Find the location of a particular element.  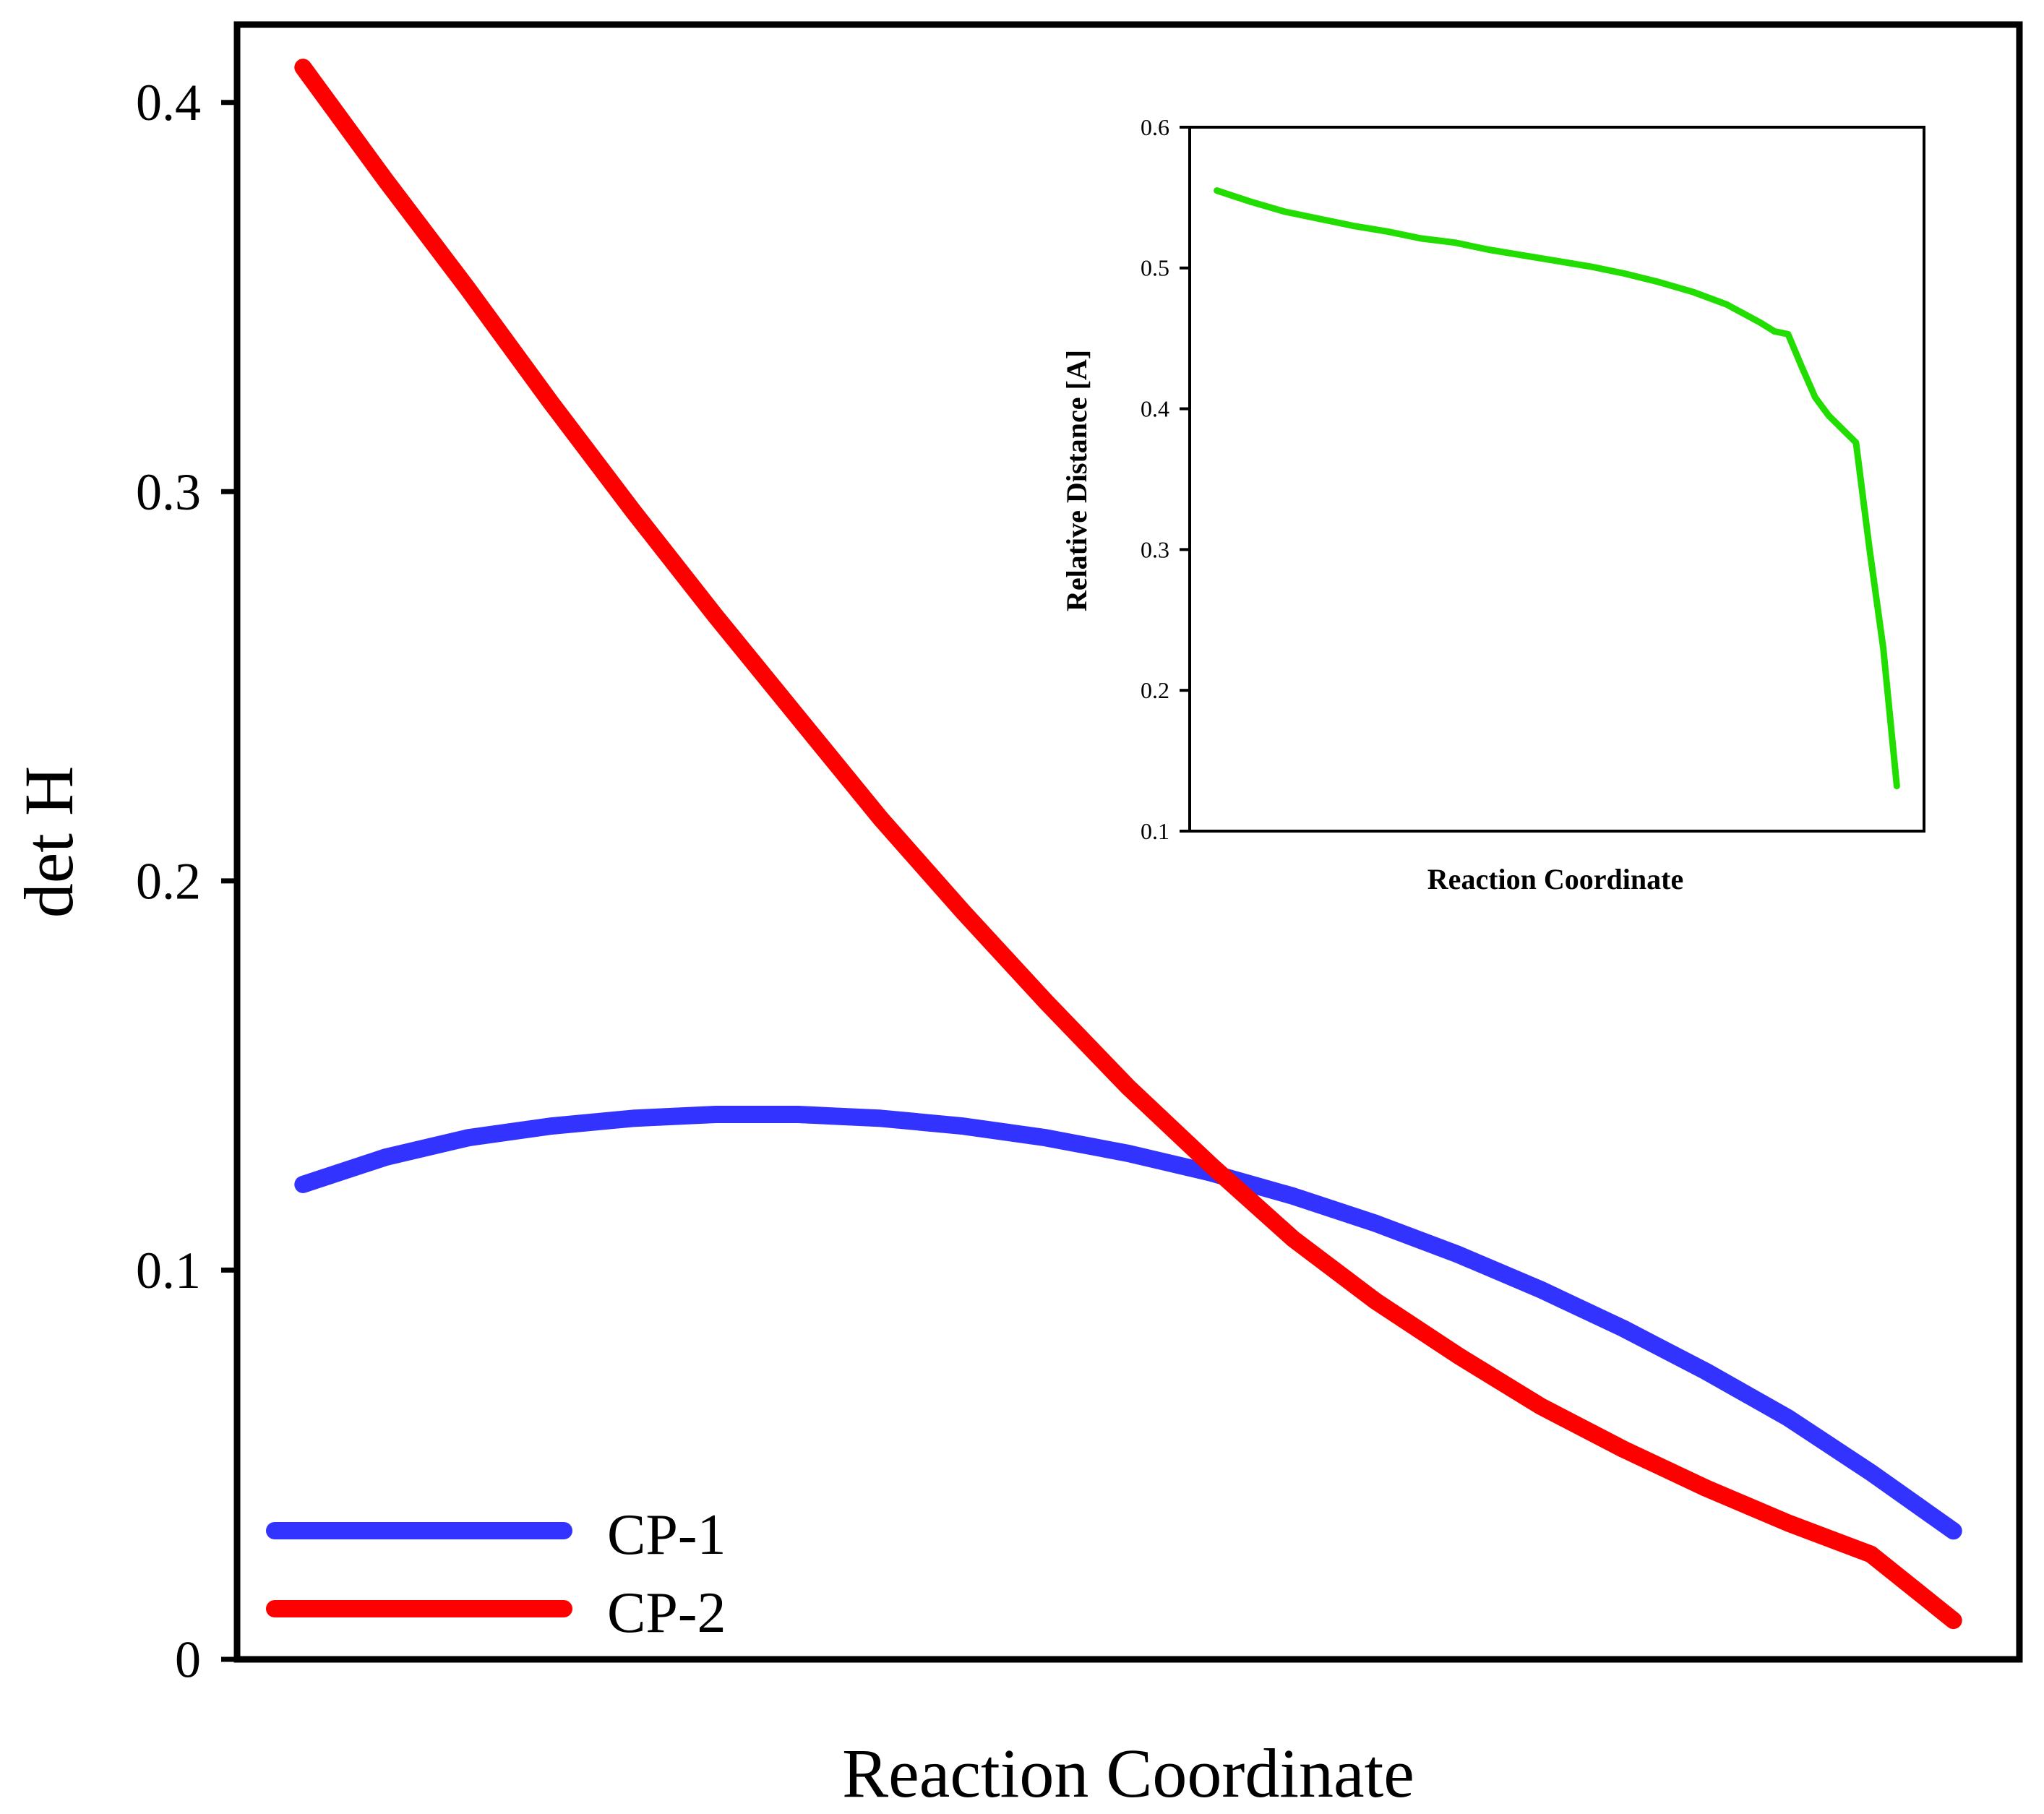

main-x-axis-label: Reaction Coordinate is located at coordinates (1128, 1773).